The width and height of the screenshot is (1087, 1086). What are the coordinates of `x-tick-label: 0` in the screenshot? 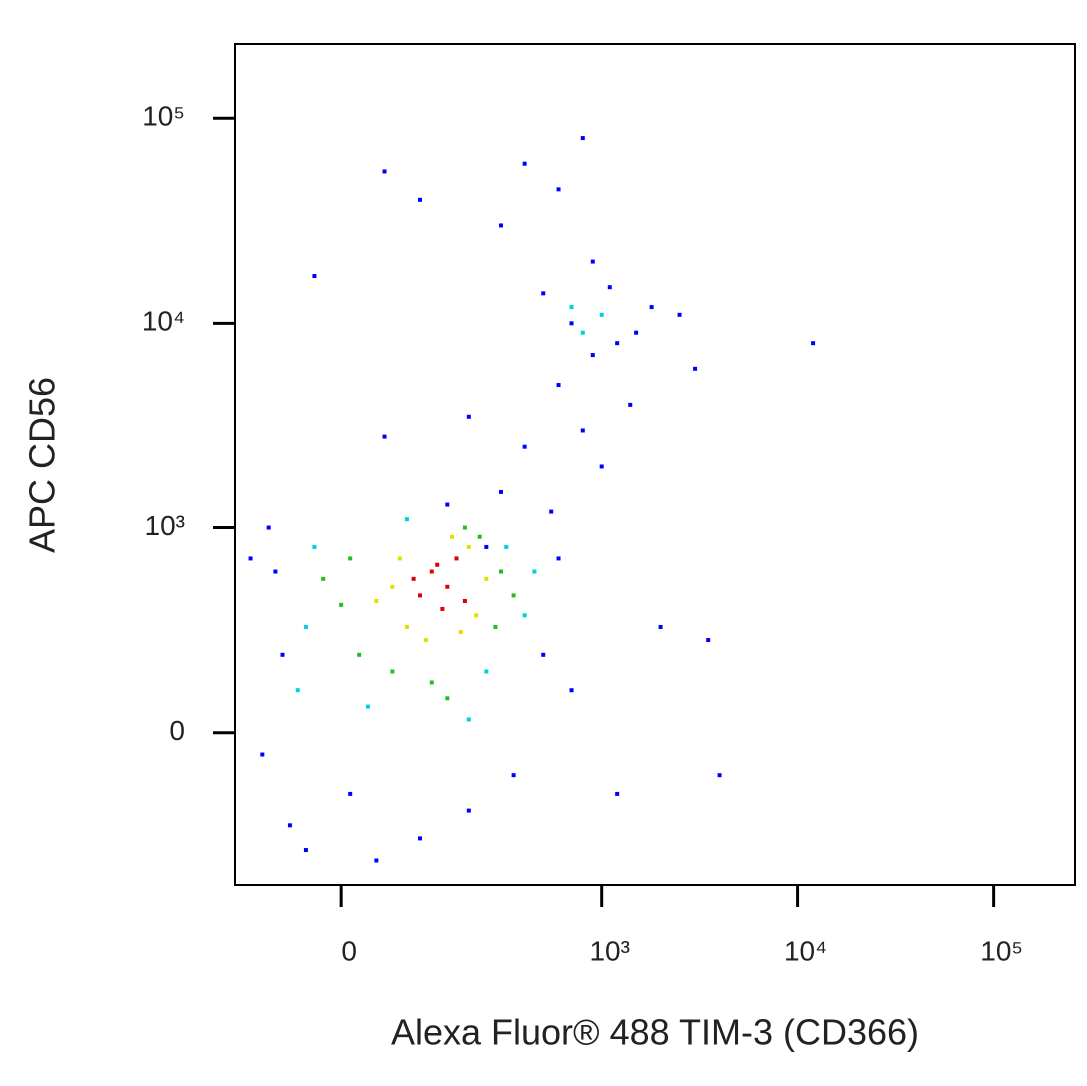 It's located at (349, 950).